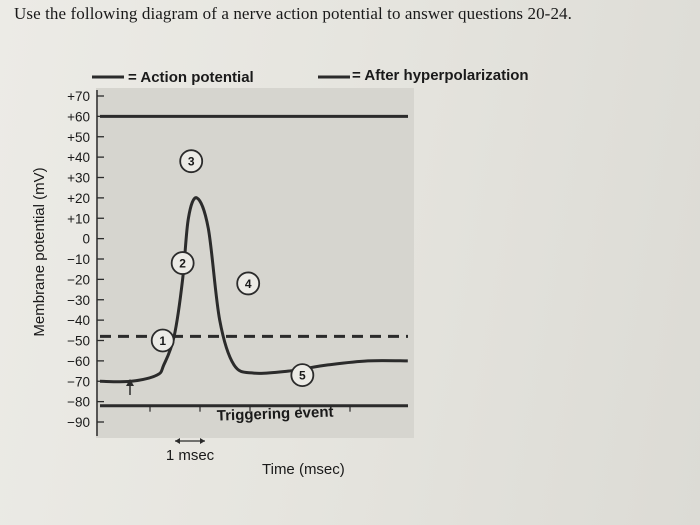  I want to click on marker-3-circle, so click(191, 161).